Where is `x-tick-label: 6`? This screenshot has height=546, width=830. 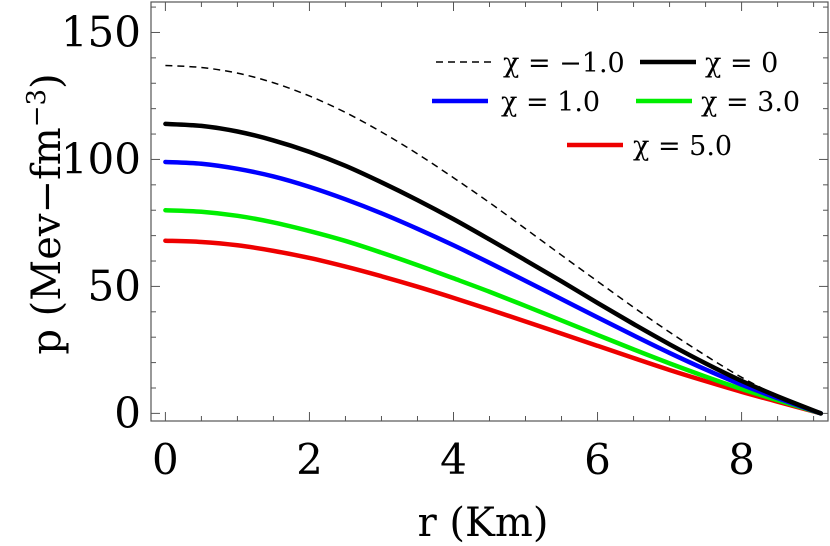
x-tick-label: 6 is located at coordinates (597, 459).